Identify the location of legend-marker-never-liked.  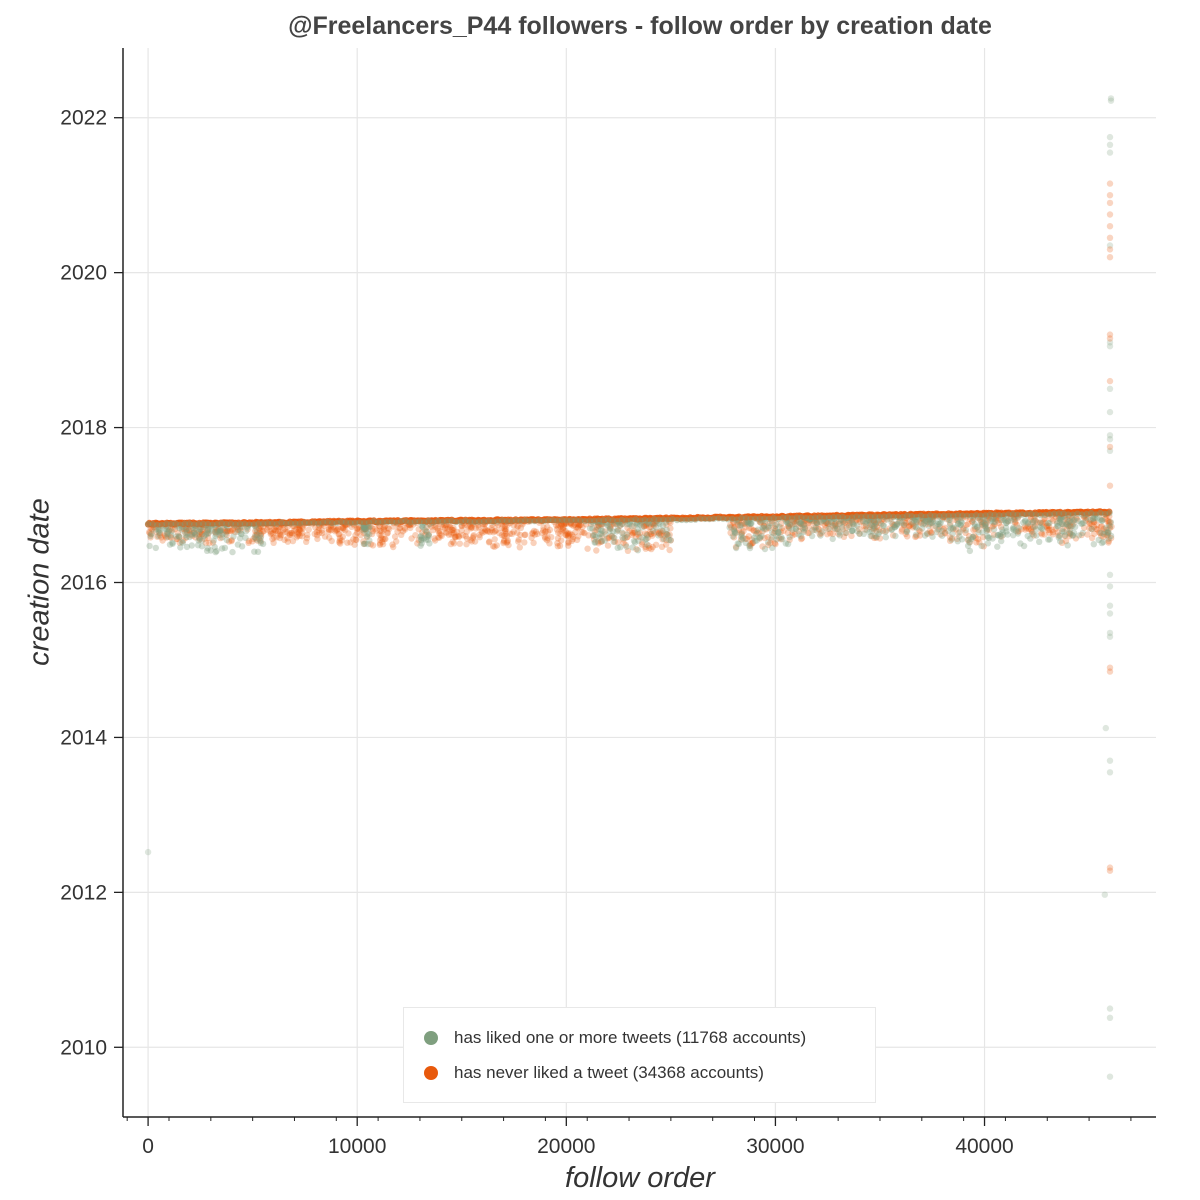
(431, 1073).